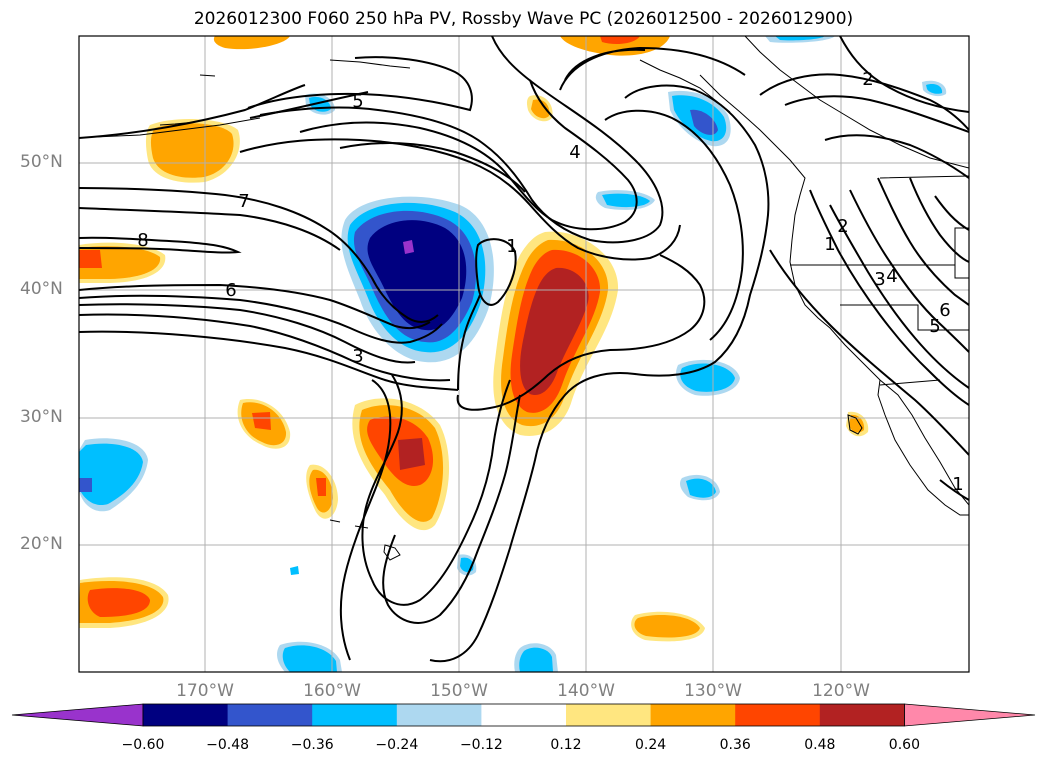  I want to click on contour-label: 7, so click(243, 201).